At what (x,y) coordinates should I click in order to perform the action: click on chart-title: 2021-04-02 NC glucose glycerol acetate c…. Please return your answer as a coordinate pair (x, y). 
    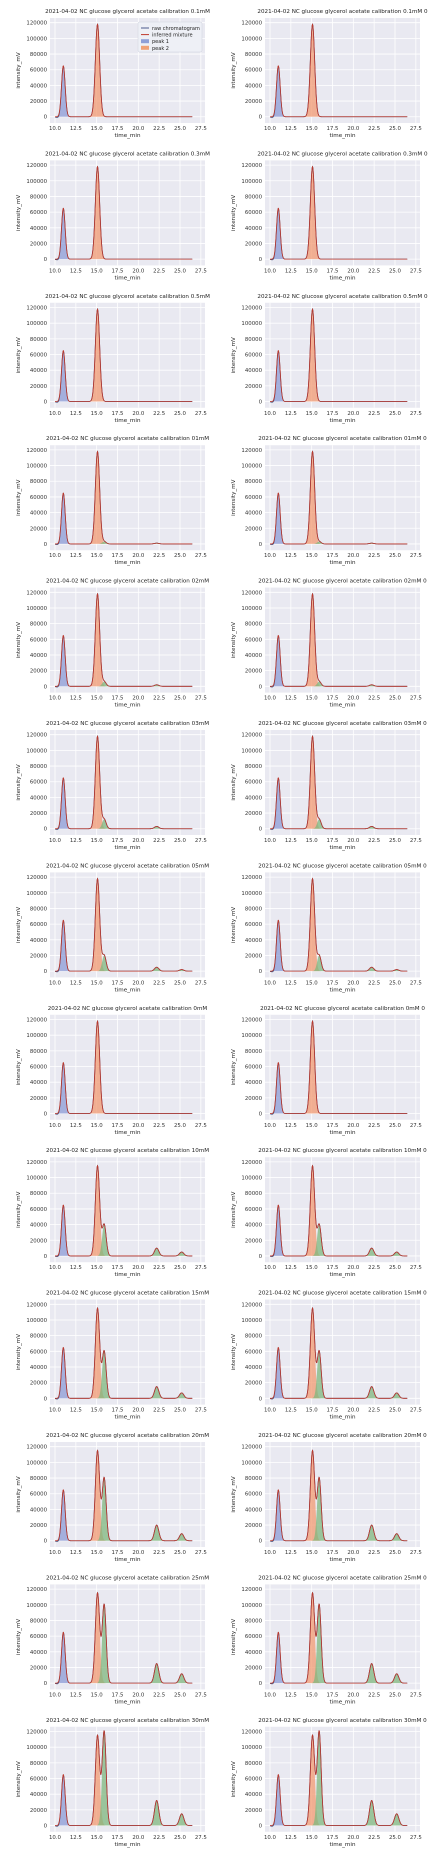
    Looking at the image, I should click on (342, 1294).